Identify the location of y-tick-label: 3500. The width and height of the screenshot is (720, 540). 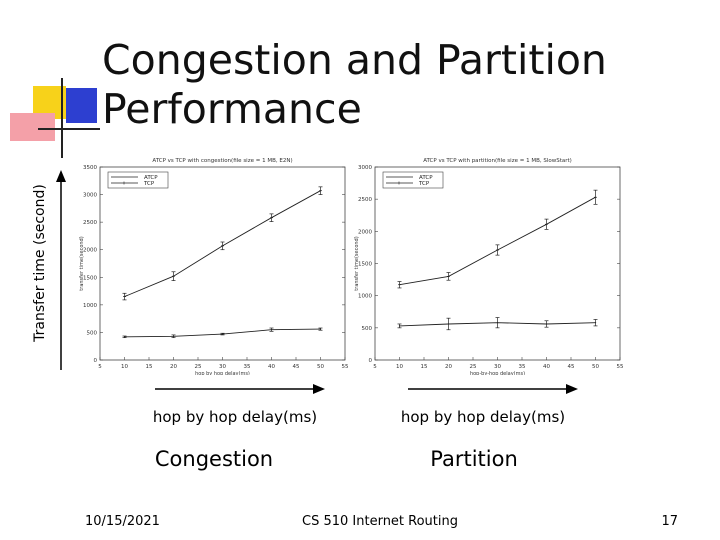
(90, 168).